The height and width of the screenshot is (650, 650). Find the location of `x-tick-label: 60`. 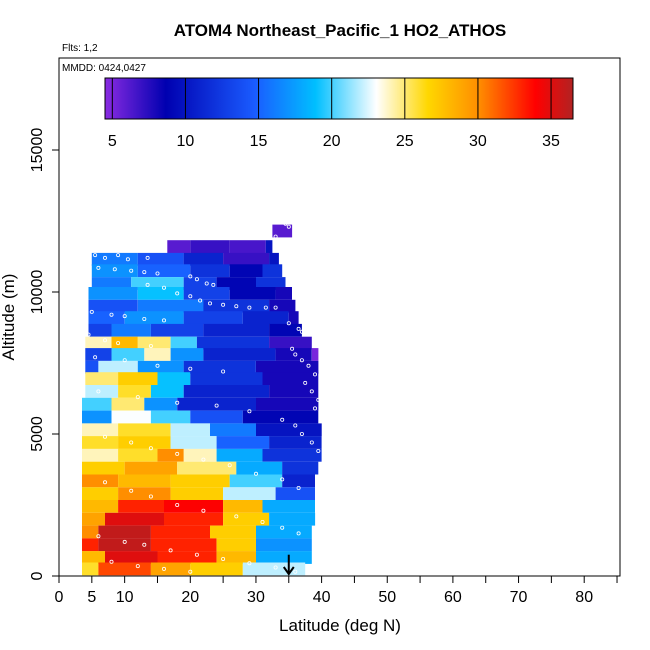

x-tick-label: 60 is located at coordinates (453, 597).